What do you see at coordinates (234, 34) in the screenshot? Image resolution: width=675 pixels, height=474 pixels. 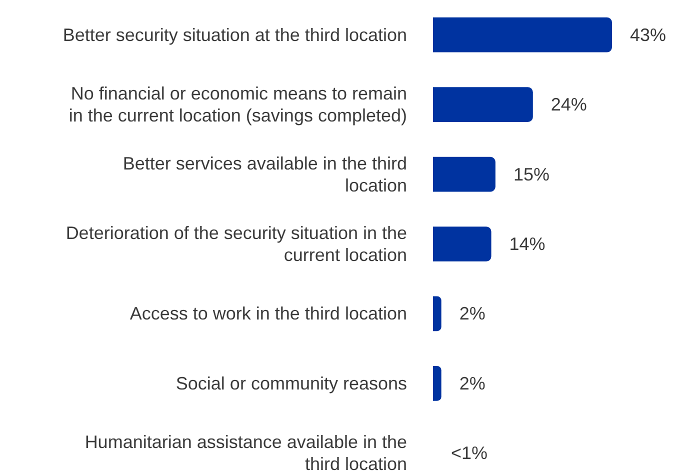 I see `y-tick-label: Better security situation at the third location` at bounding box center [234, 34].